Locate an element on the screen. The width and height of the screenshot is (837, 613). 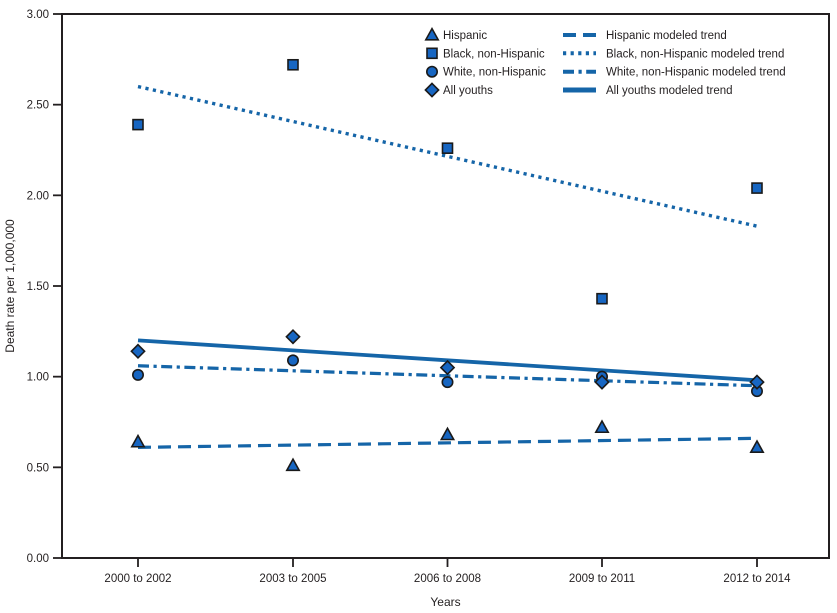
y-tick-label: 2.50 is located at coordinates (38, 106).